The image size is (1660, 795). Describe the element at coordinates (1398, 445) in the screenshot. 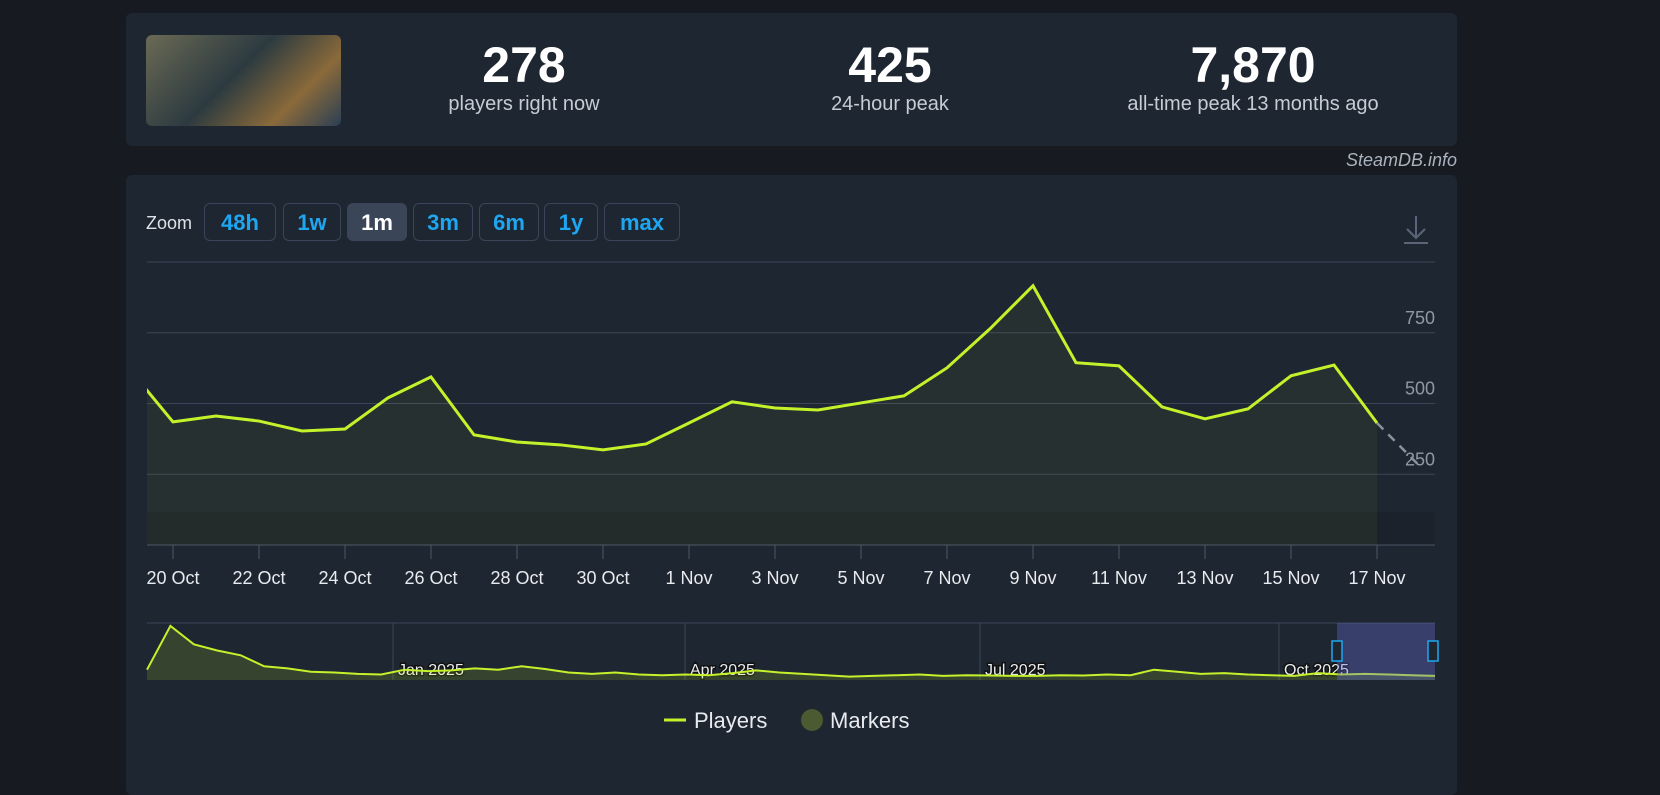

I see `projected-line` at that location.